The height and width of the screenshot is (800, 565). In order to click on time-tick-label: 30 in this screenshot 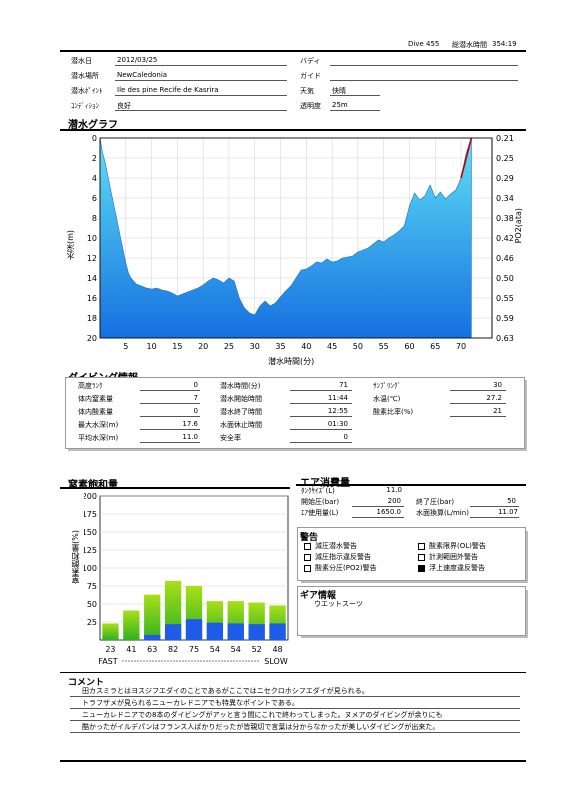, I will do `click(255, 346)`.